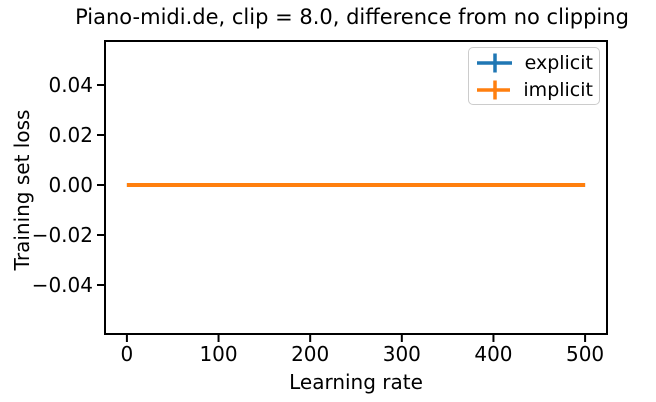 This screenshot has height=402, width=656. I want to click on y-tick-label: −0.04, so click(62, 285).